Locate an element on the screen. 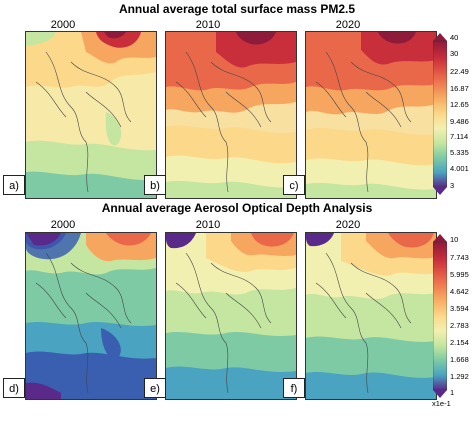  panel-label-e: e) is located at coordinates (155, 388).